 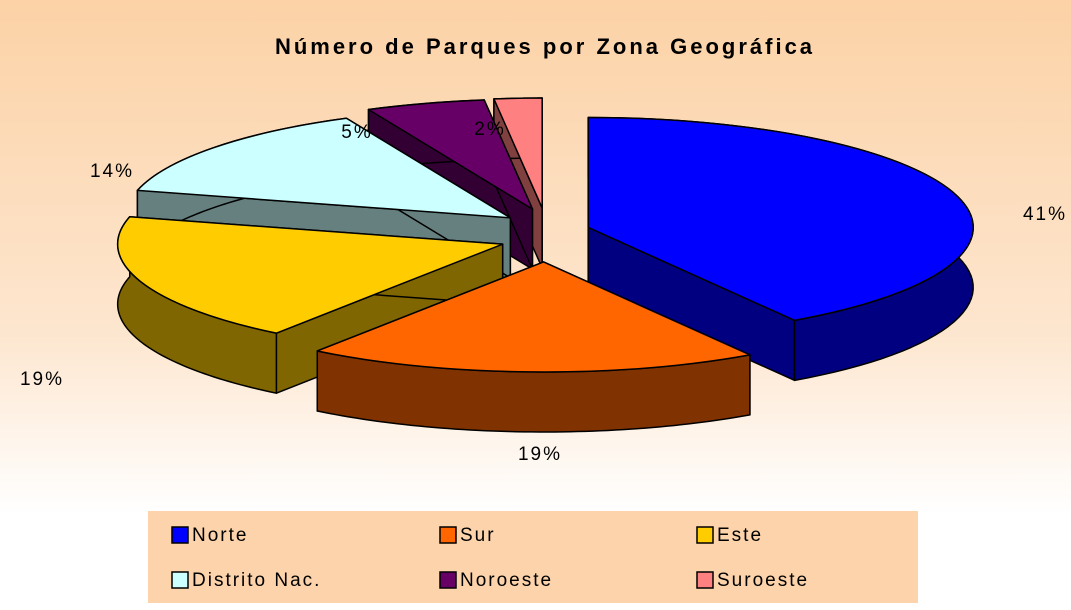 I want to click on slice, so click(x=533, y=347).